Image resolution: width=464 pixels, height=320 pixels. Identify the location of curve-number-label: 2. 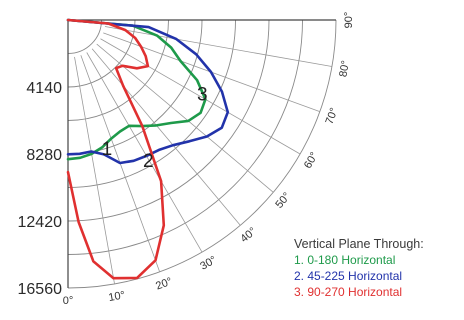
(148, 161).